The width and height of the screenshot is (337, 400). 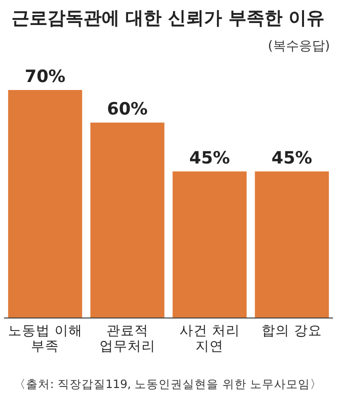 I want to click on category: 합의 강요, so click(x=292, y=331).